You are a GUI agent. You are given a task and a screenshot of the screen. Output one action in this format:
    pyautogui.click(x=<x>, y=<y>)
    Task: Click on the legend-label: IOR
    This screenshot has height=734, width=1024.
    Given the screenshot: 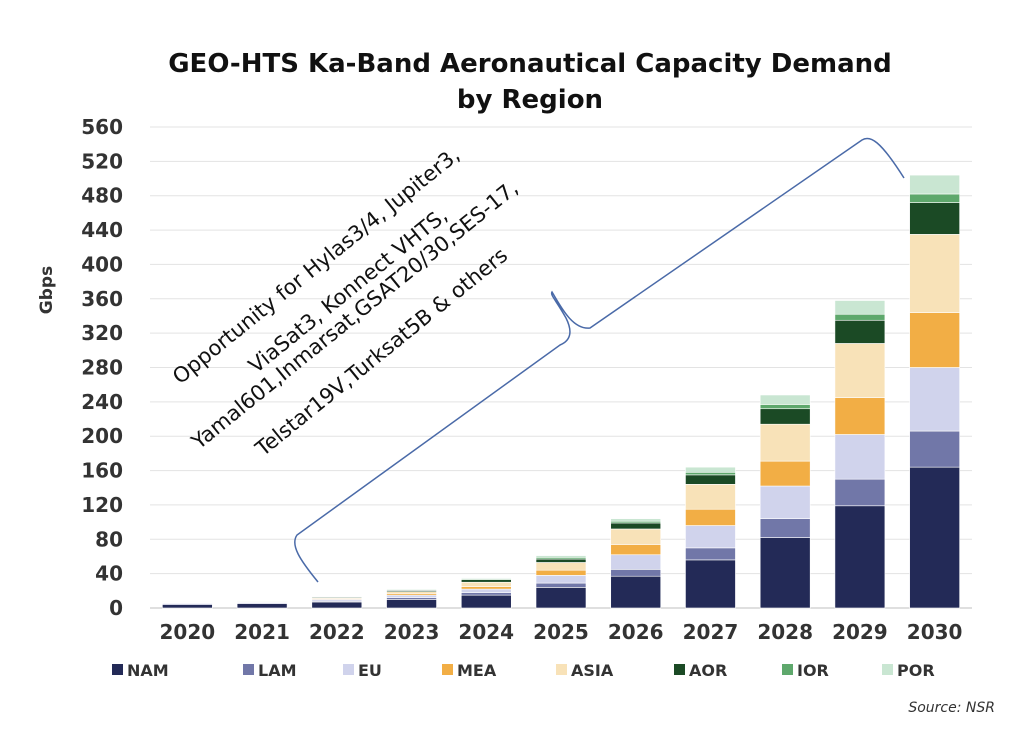 What is the action you would take?
    pyautogui.click(x=813, y=670)
    